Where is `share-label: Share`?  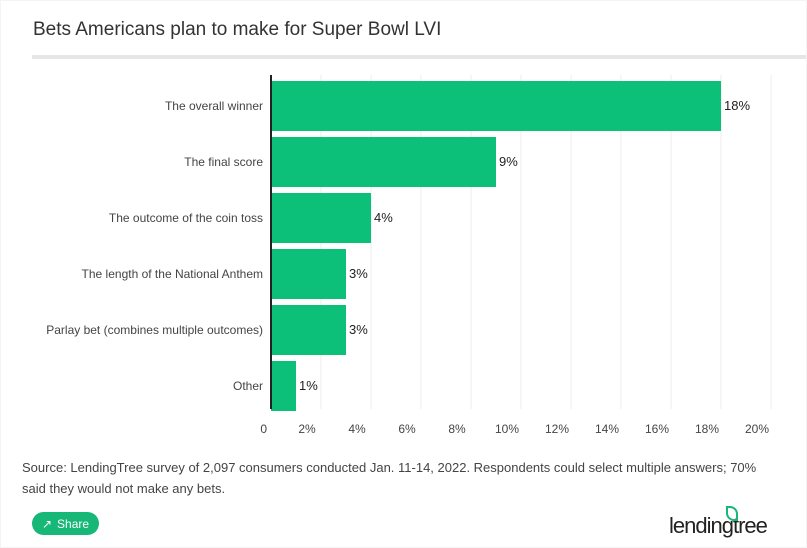 share-label: Share is located at coordinates (73, 523).